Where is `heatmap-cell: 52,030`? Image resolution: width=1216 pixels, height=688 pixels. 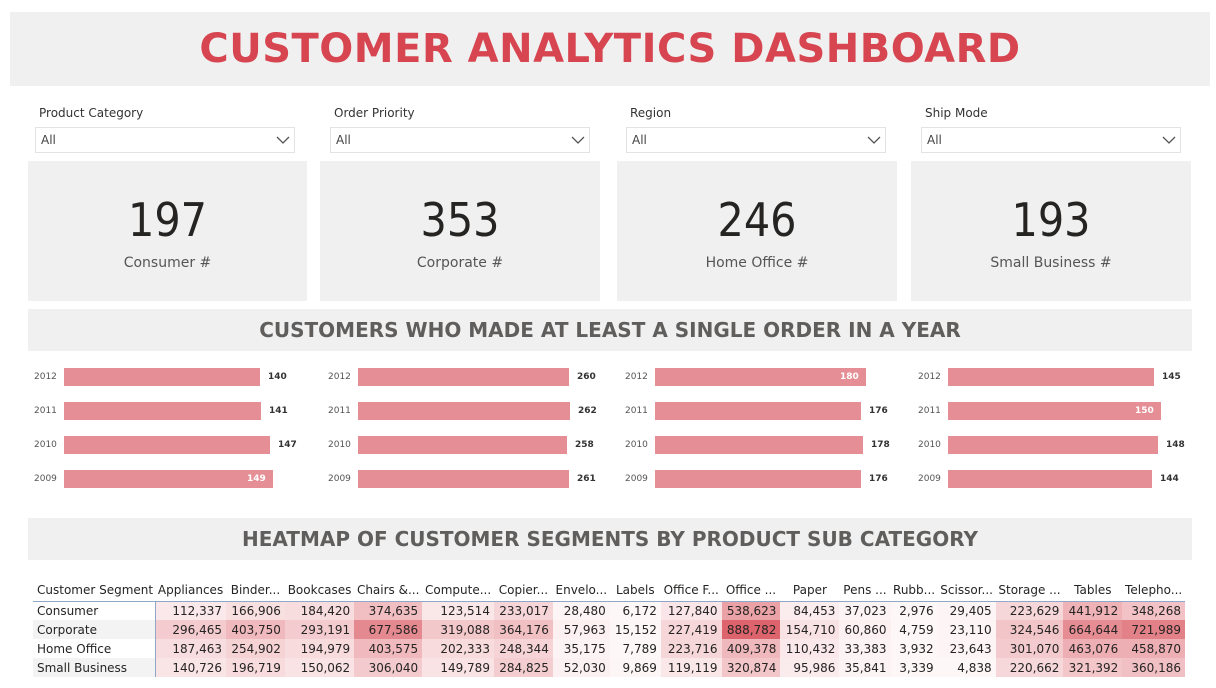
heatmap-cell: 52,030 is located at coordinates (581, 667).